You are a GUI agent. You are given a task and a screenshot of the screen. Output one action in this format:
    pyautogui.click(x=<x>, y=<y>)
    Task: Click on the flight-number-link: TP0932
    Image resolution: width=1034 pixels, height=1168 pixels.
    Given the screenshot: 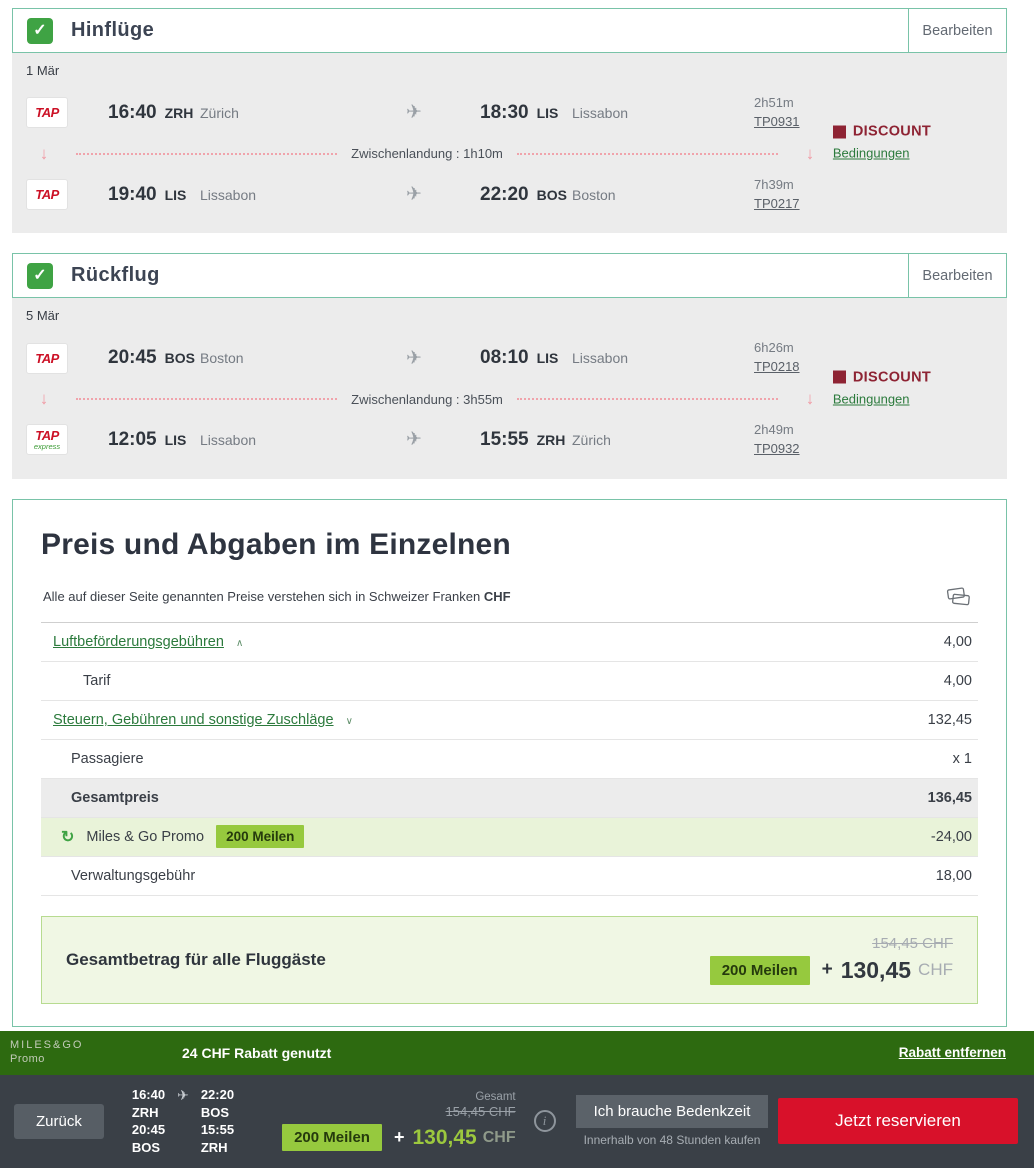 What is the action you would take?
    pyautogui.click(x=777, y=448)
    